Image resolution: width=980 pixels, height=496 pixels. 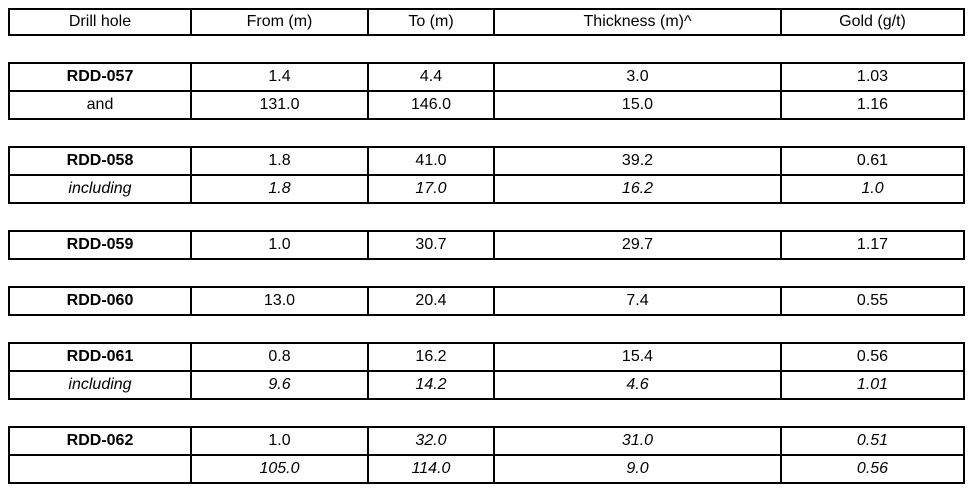 I want to click on from-cell: 9.6, so click(x=279, y=385).